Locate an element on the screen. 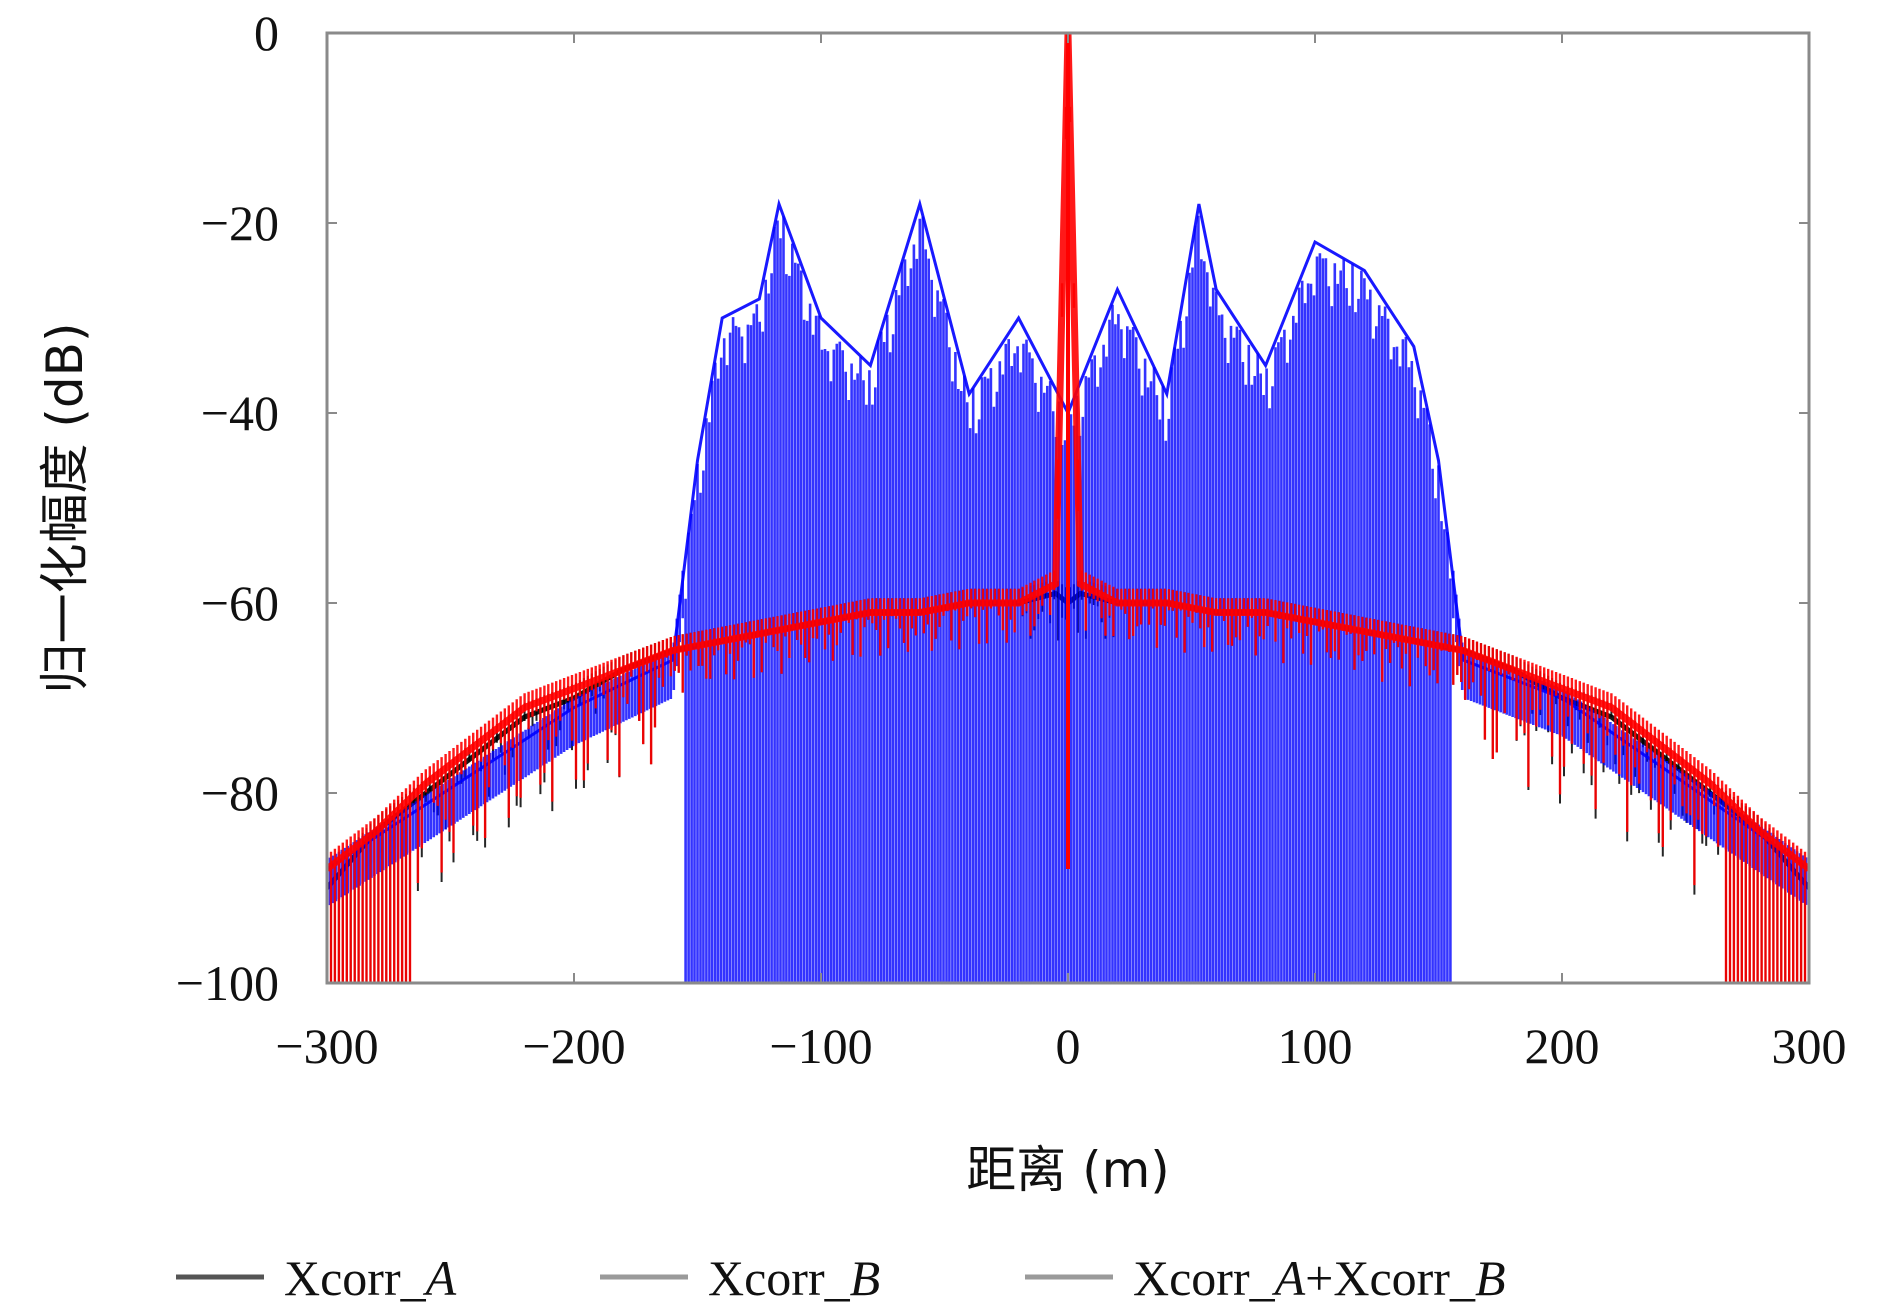 Image resolution: width=1890 pixels, height=1316 pixels. legend-item: Xcorr_A+Xcorr_B is located at coordinates (1265, 1278).